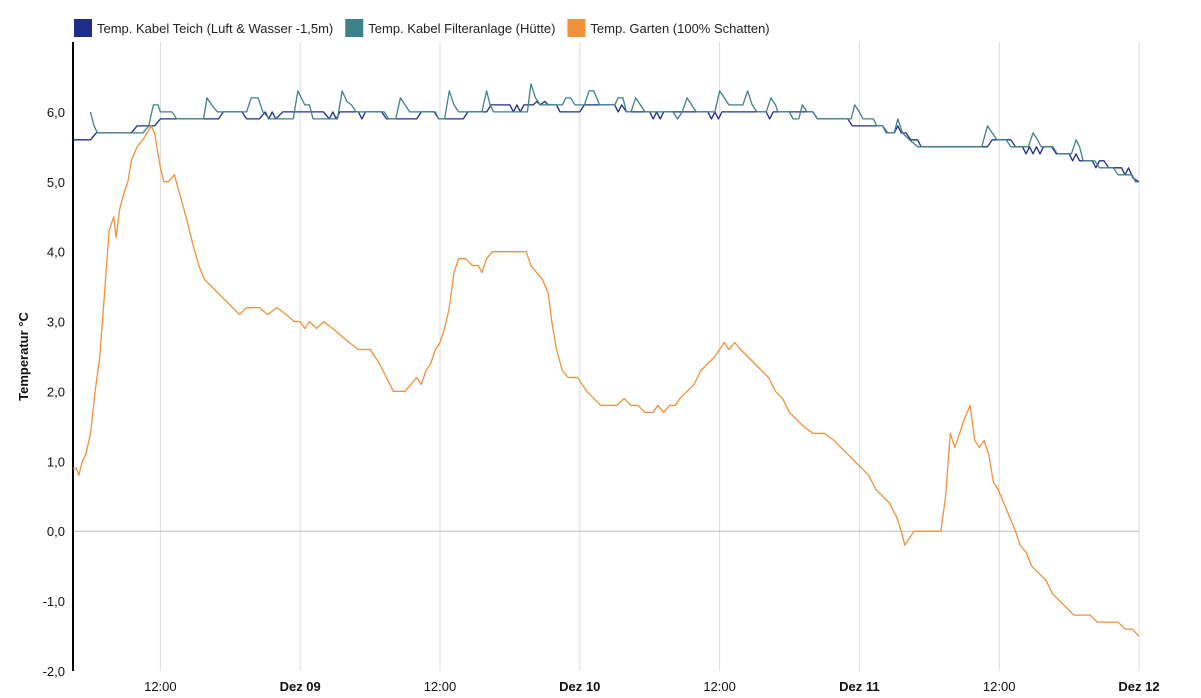 The image size is (1201, 698). What do you see at coordinates (56, 391) in the screenshot?
I see `y-tick-label: 2,0` at bounding box center [56, 391].